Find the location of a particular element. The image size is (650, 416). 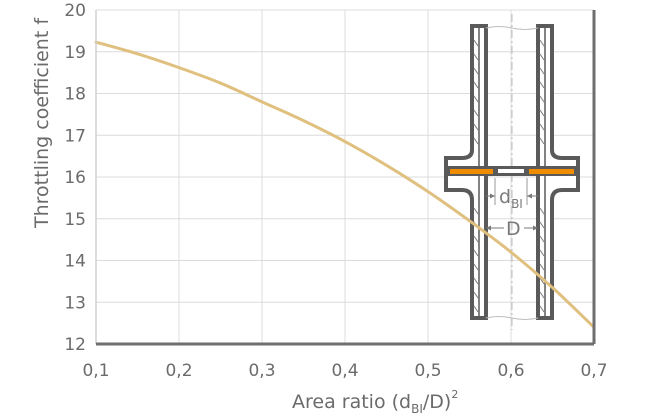

x-tick-label: 0,3 is located at coordinates (261, 371).